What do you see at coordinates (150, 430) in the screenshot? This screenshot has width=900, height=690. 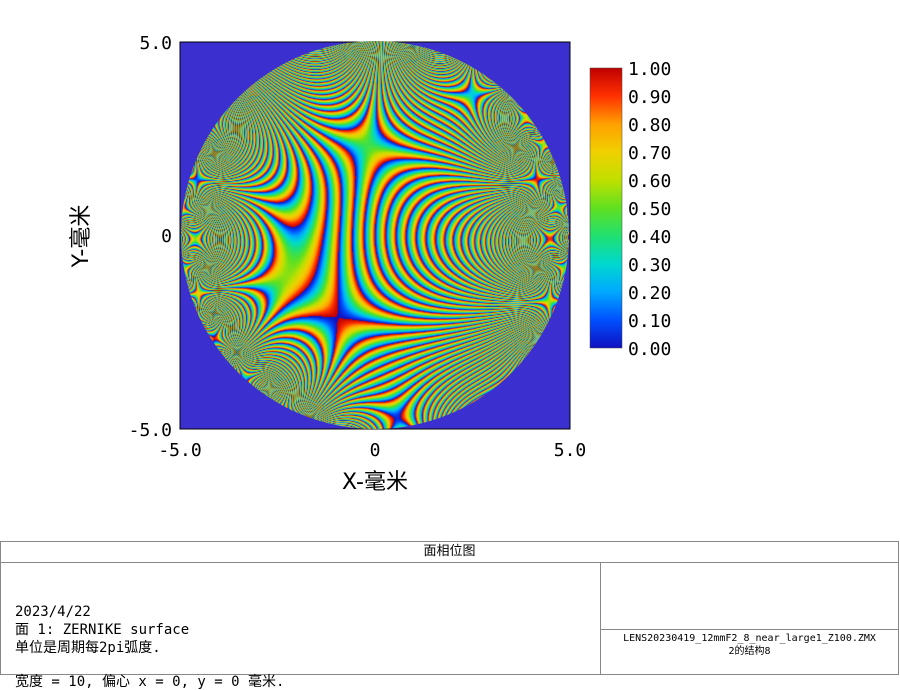 I see `y-tick-label: -5.0` at bounding box center [150, 430].